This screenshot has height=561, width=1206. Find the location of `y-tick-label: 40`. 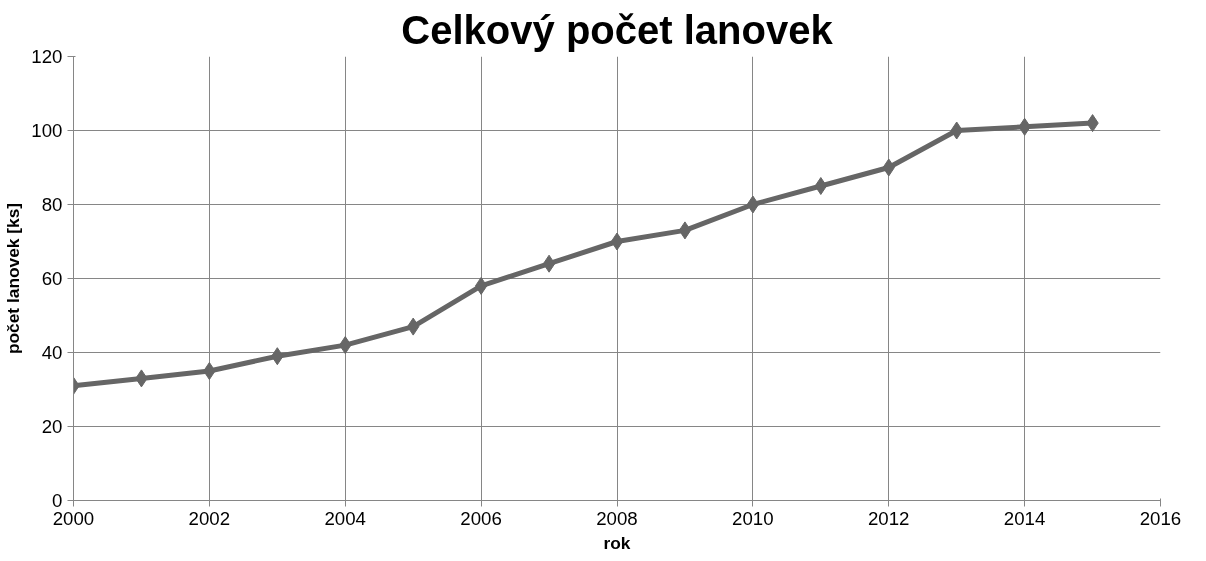

y-tick-label: 40 is located at coordinates (52, 352).